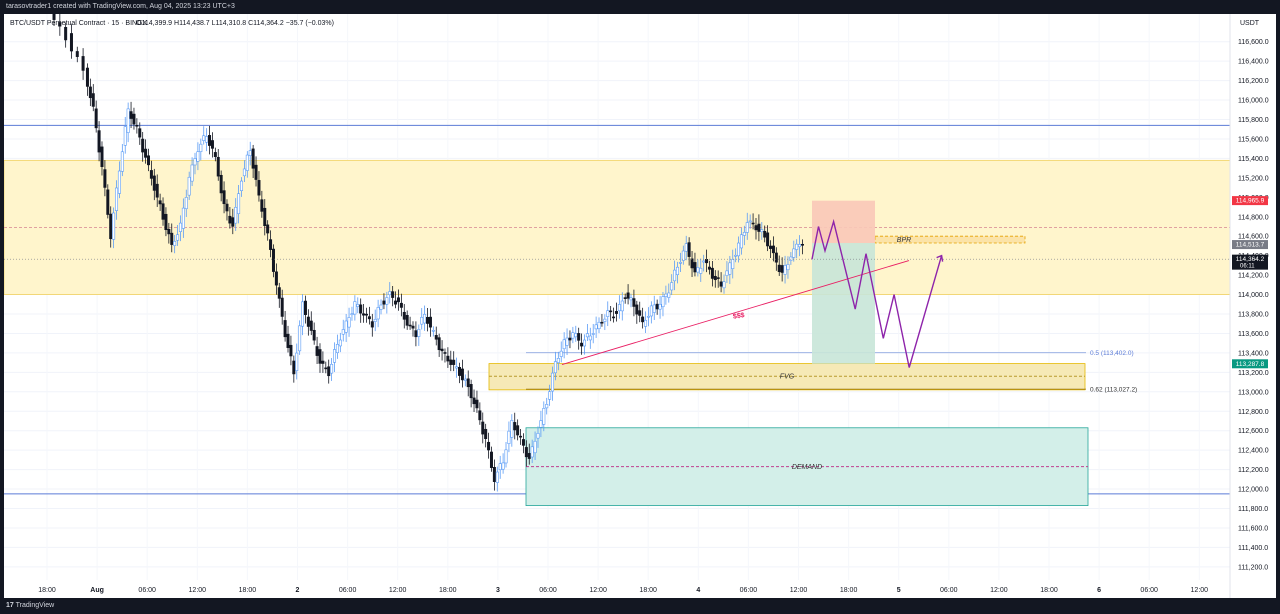  What do you see at coordinates (1253, 548) in the screenshot?
I see `y-tick-label: 111,400.0` at bounding box center [1253, 548].